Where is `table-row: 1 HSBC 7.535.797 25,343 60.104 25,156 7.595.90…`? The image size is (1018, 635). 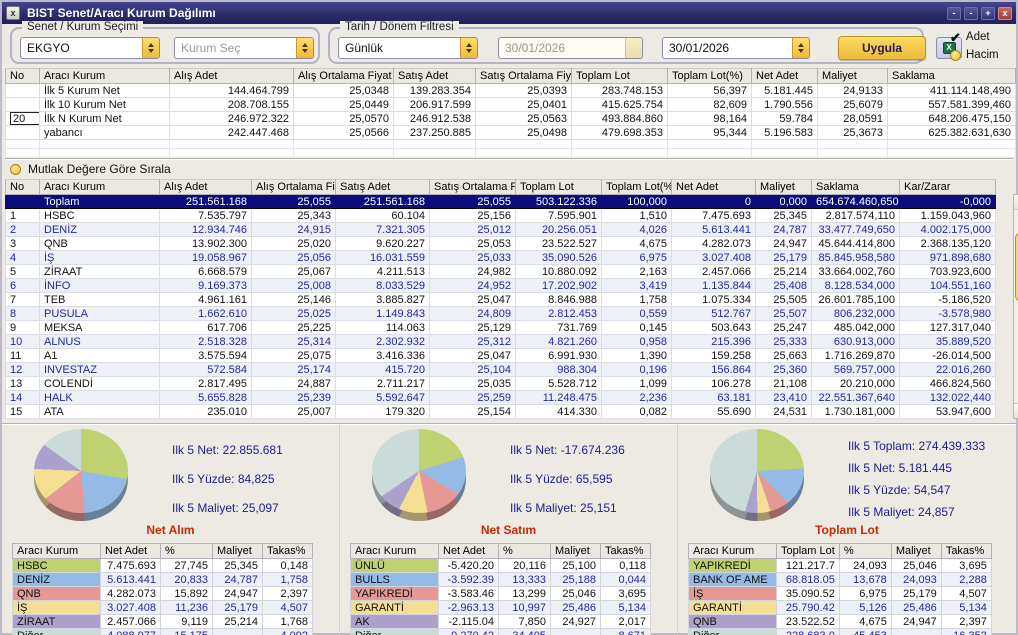
table-row: 1 HSBC 7.535.797 25,343 60.104 25,156 7.595.90… is located at coordinates (500, 215).